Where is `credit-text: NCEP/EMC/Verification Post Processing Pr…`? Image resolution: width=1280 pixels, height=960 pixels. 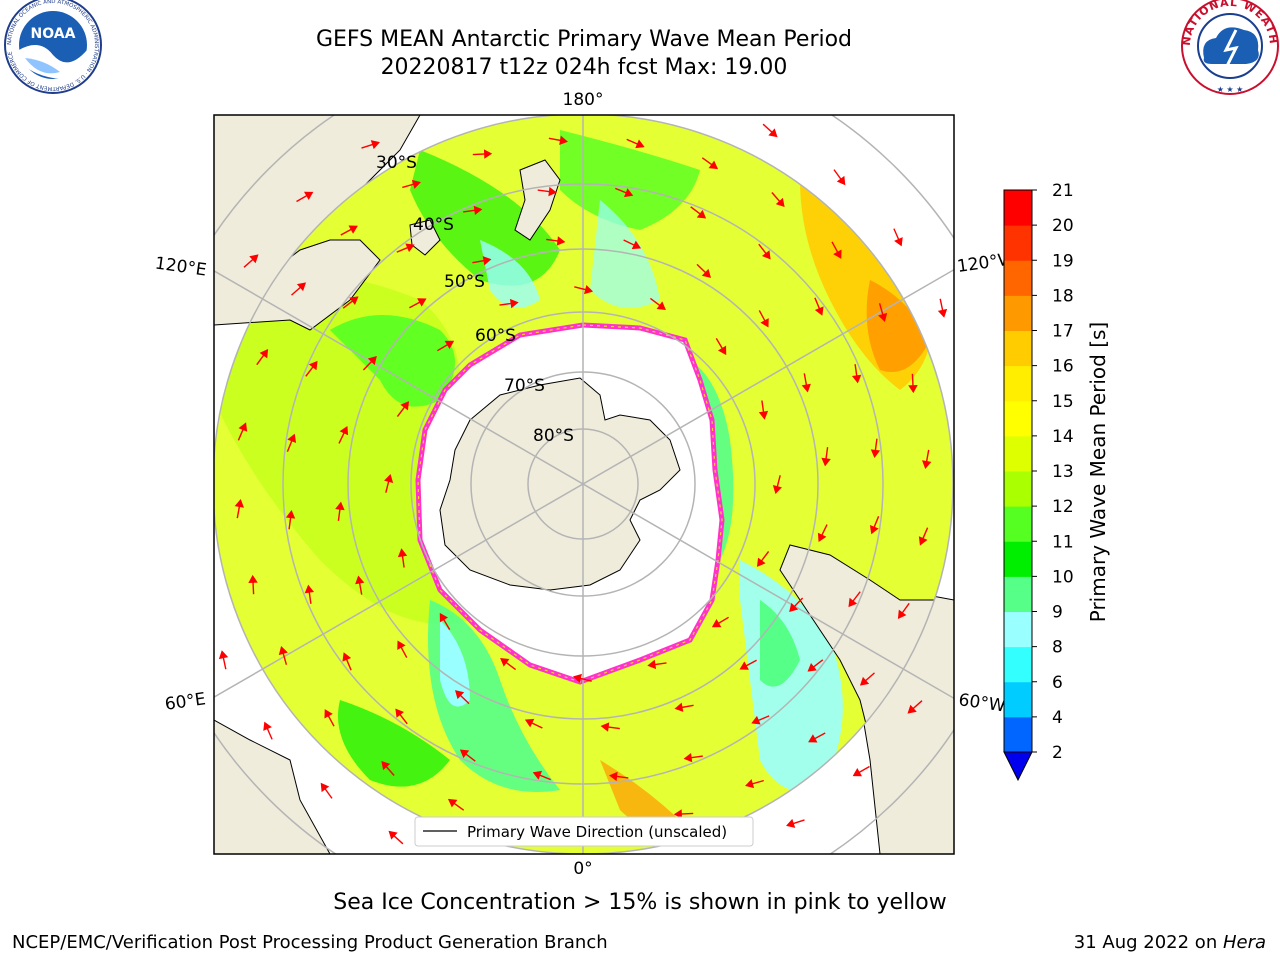 credit-text: NCEP/EMC/Verification Post Processing Pr… is located at coordinates (310, 942).